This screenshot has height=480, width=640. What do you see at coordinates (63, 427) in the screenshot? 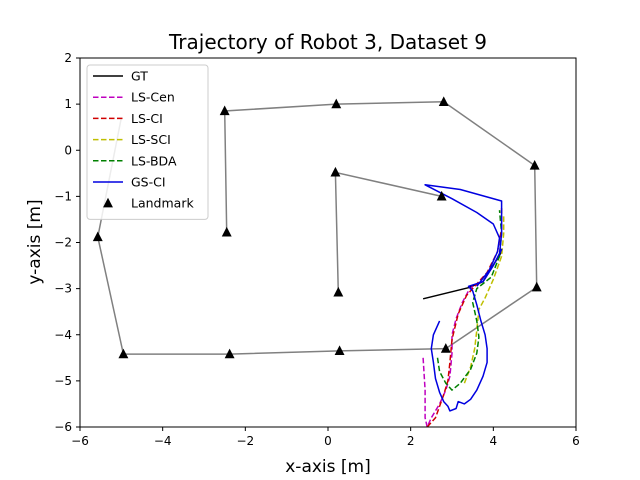
I see `y-tick-label: −6` at bounding box center [63, 427].